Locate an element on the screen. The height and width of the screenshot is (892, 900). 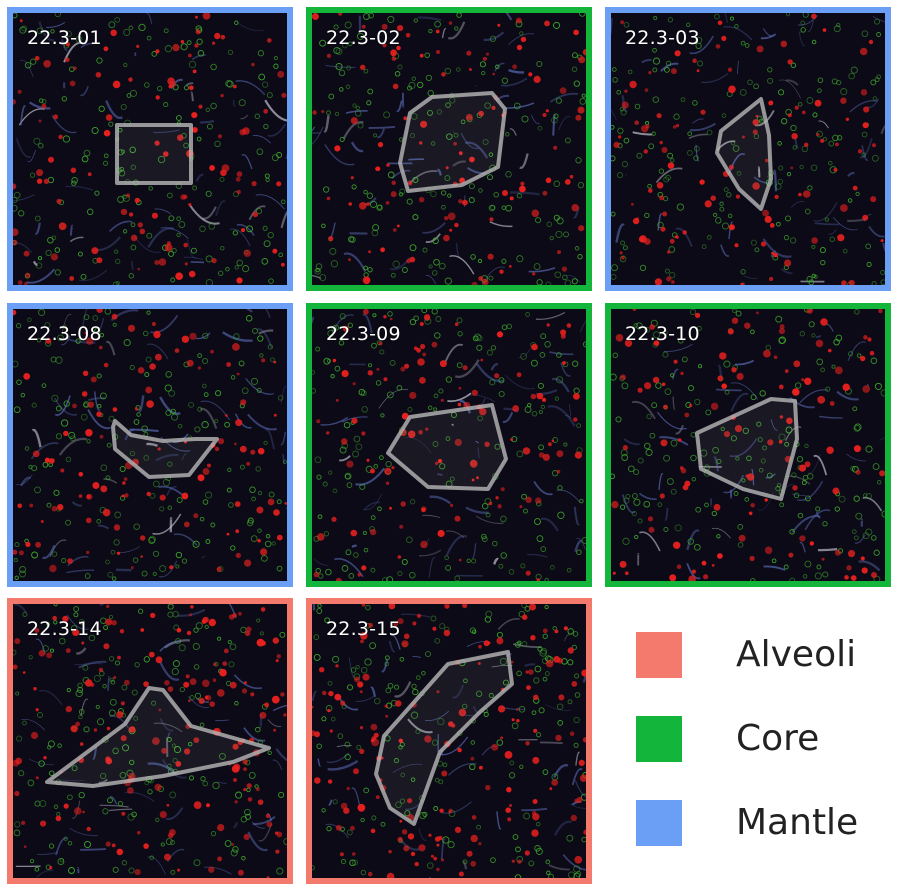
legend-item-mantle: Mantle is located at coordinates (766, 823).